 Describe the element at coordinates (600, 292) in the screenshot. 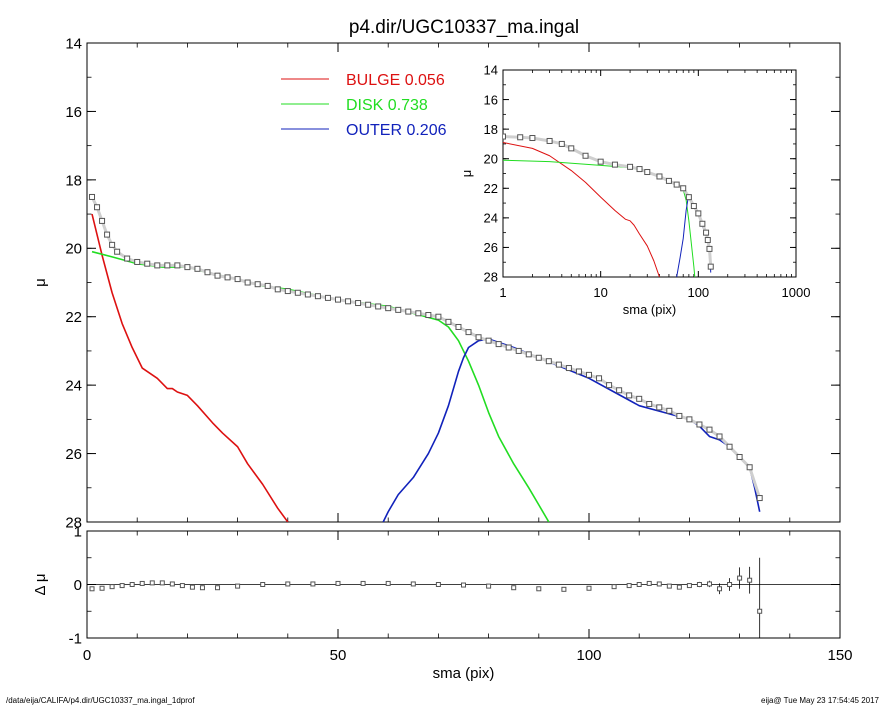

I see `inset-xtick-label: 10` at that location.